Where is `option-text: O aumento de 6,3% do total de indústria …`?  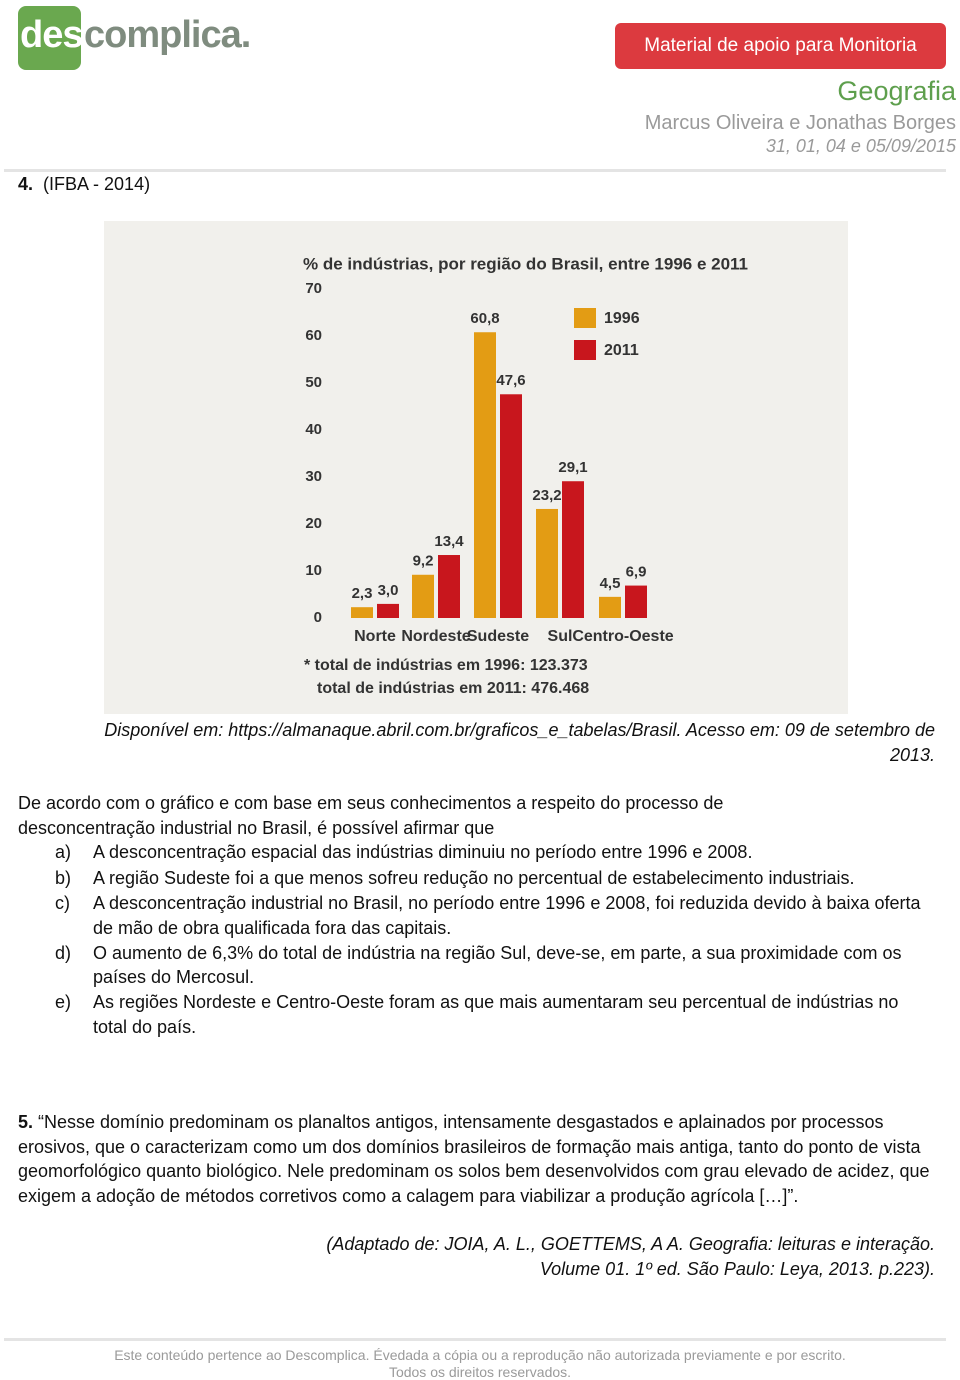
option-text: O aumento de 6,3% do total de indústria … is located at coordinates (497, 965).